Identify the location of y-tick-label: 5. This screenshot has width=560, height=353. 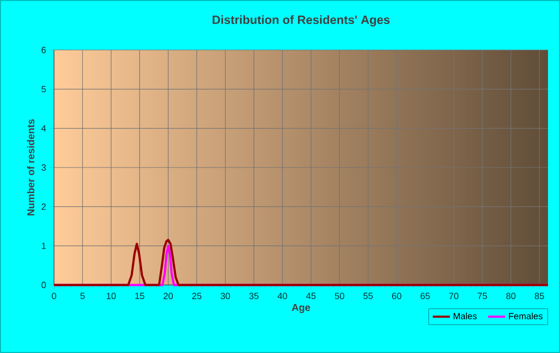
(44, 89).